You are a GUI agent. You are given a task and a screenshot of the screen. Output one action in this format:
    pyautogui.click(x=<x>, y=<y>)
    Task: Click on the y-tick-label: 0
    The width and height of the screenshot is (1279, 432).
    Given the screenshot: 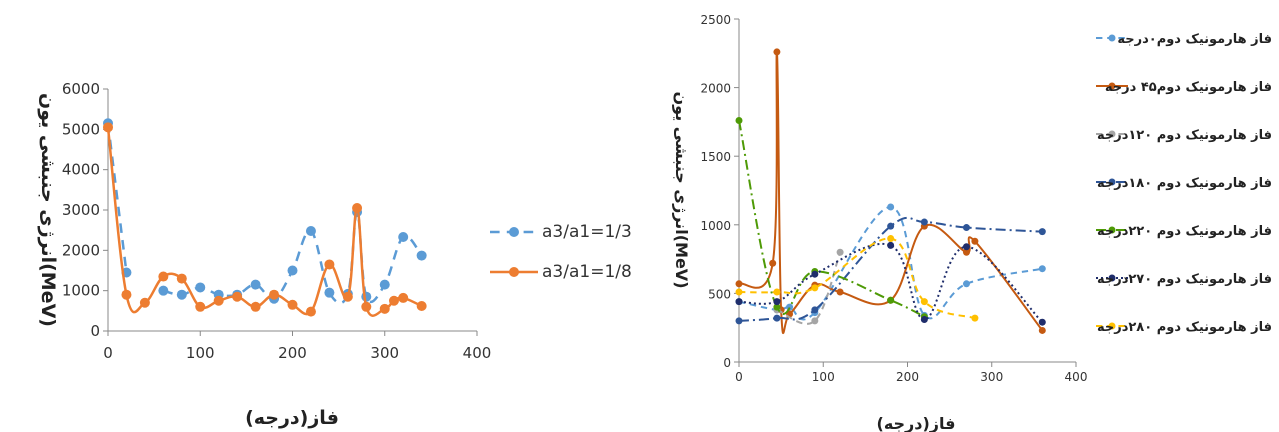 What is the action you would take?
    pyautogui.click(x=95, y=331)
    